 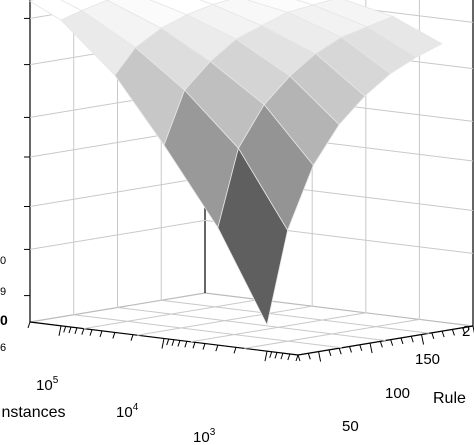 What do you see at coordinates (32, 412) in the screenshot?
I see `instances-axis-title: Instances` at bounding box center [32, 412].